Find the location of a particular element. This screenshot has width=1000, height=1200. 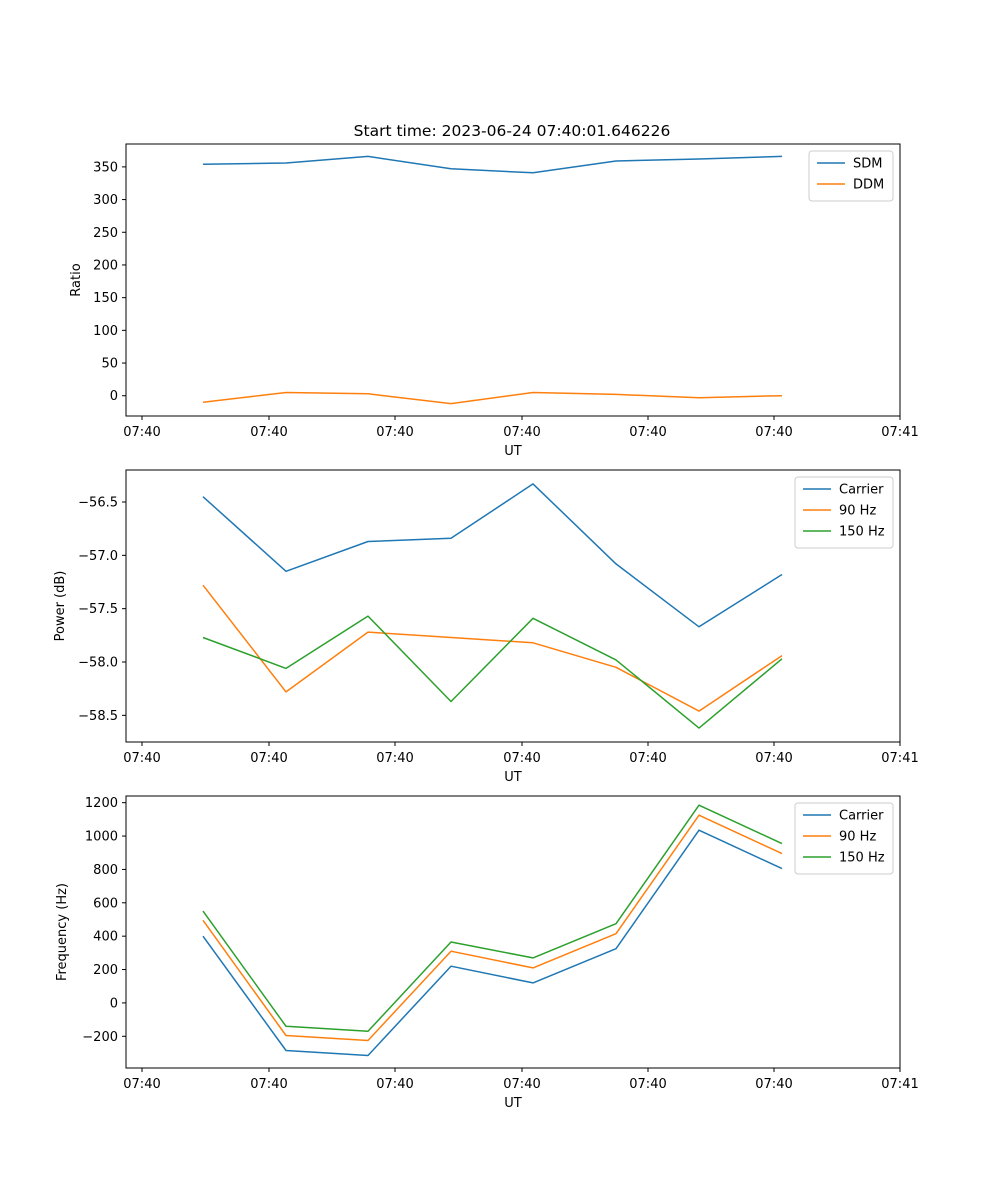

y-tick-label: 400 is located at coordinates (105, 937).